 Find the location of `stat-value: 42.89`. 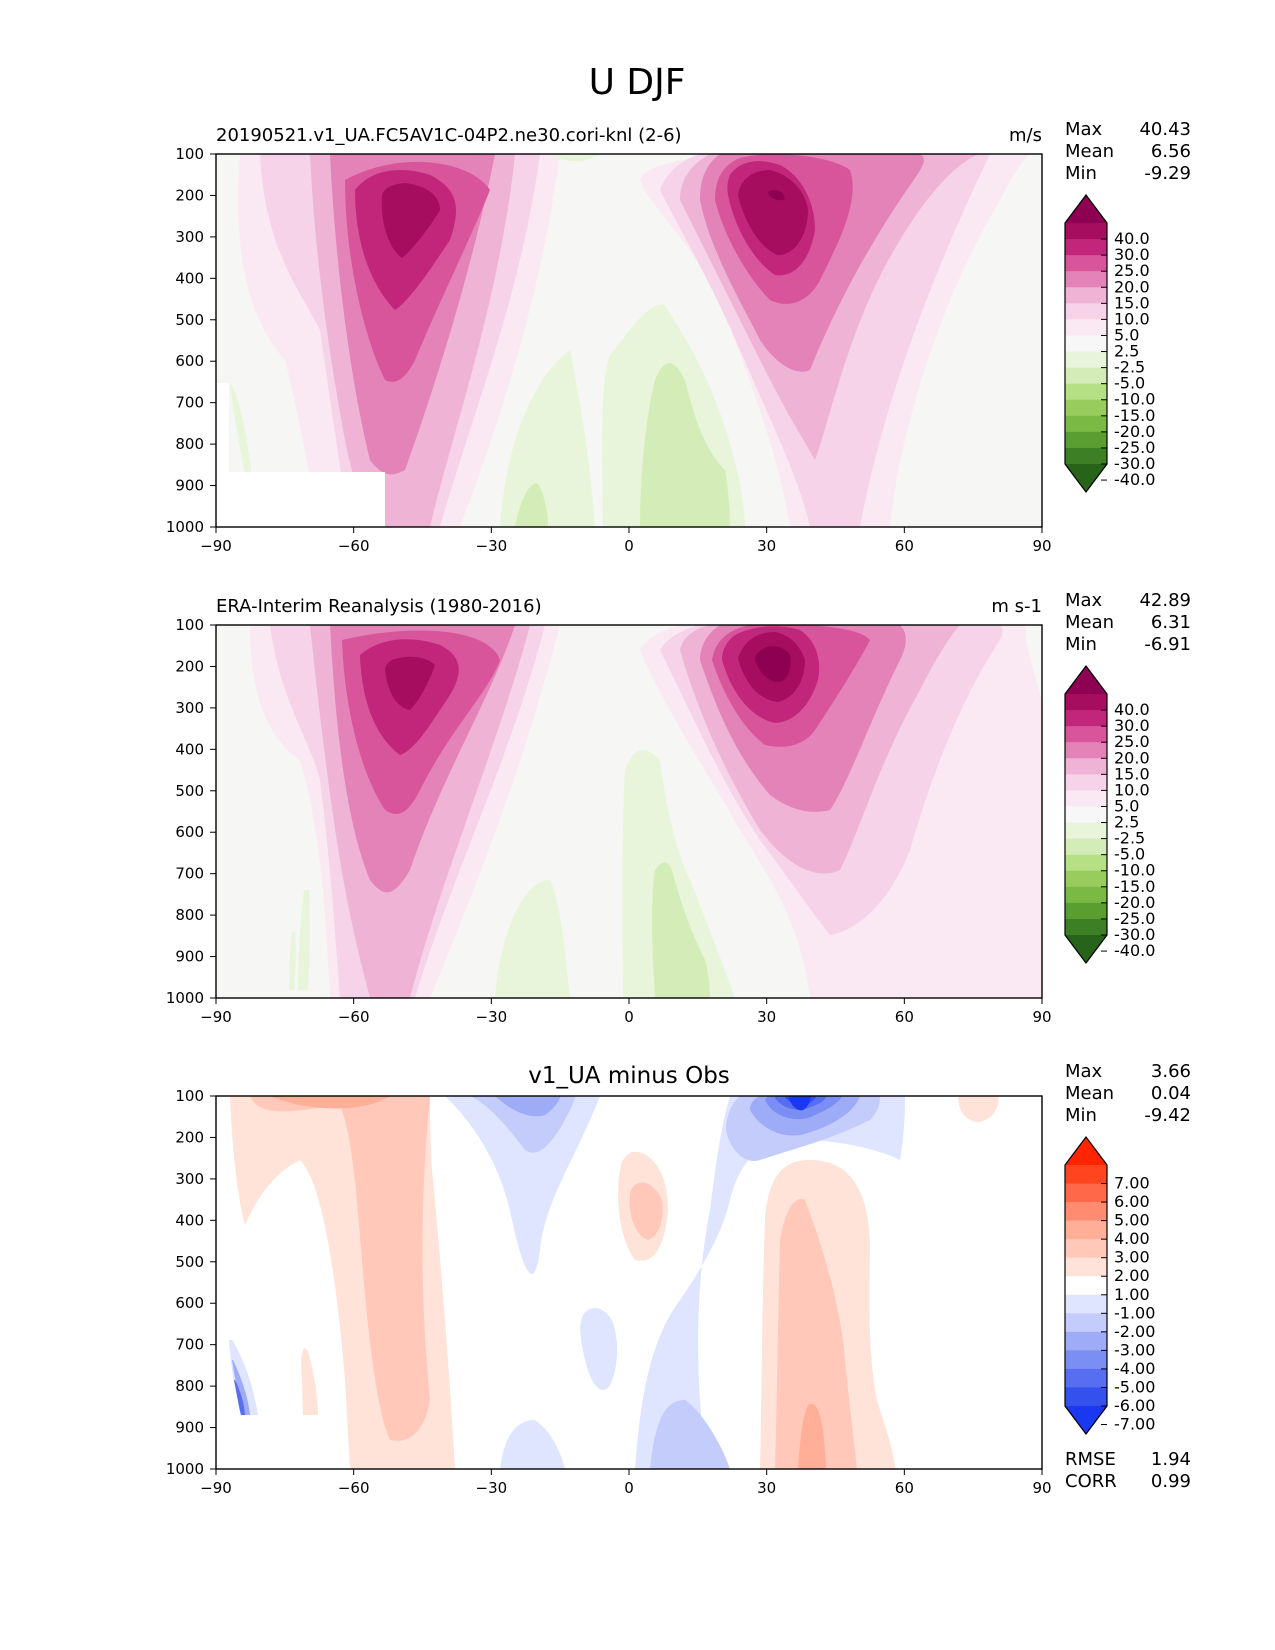

stat-value: 42.89 is located at coordinates (1165, 600).